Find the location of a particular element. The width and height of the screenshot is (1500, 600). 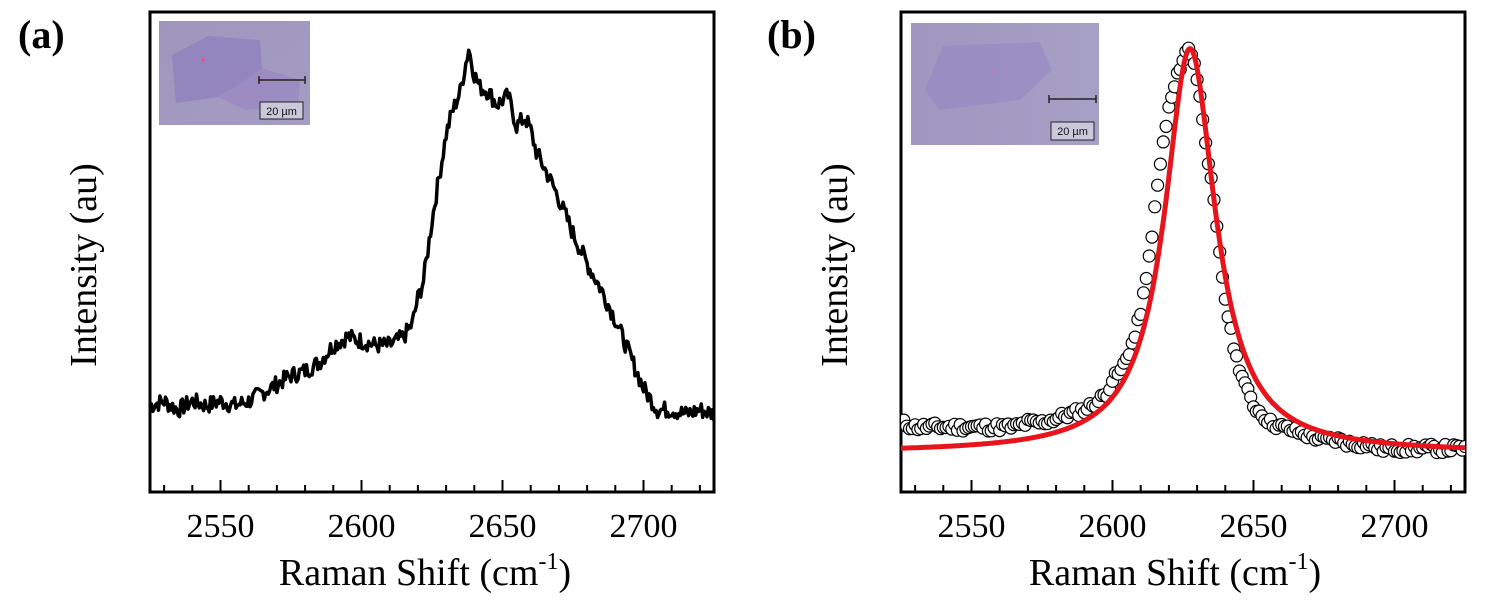

panel-label-a: (a) is located at coordinates (41, 34).